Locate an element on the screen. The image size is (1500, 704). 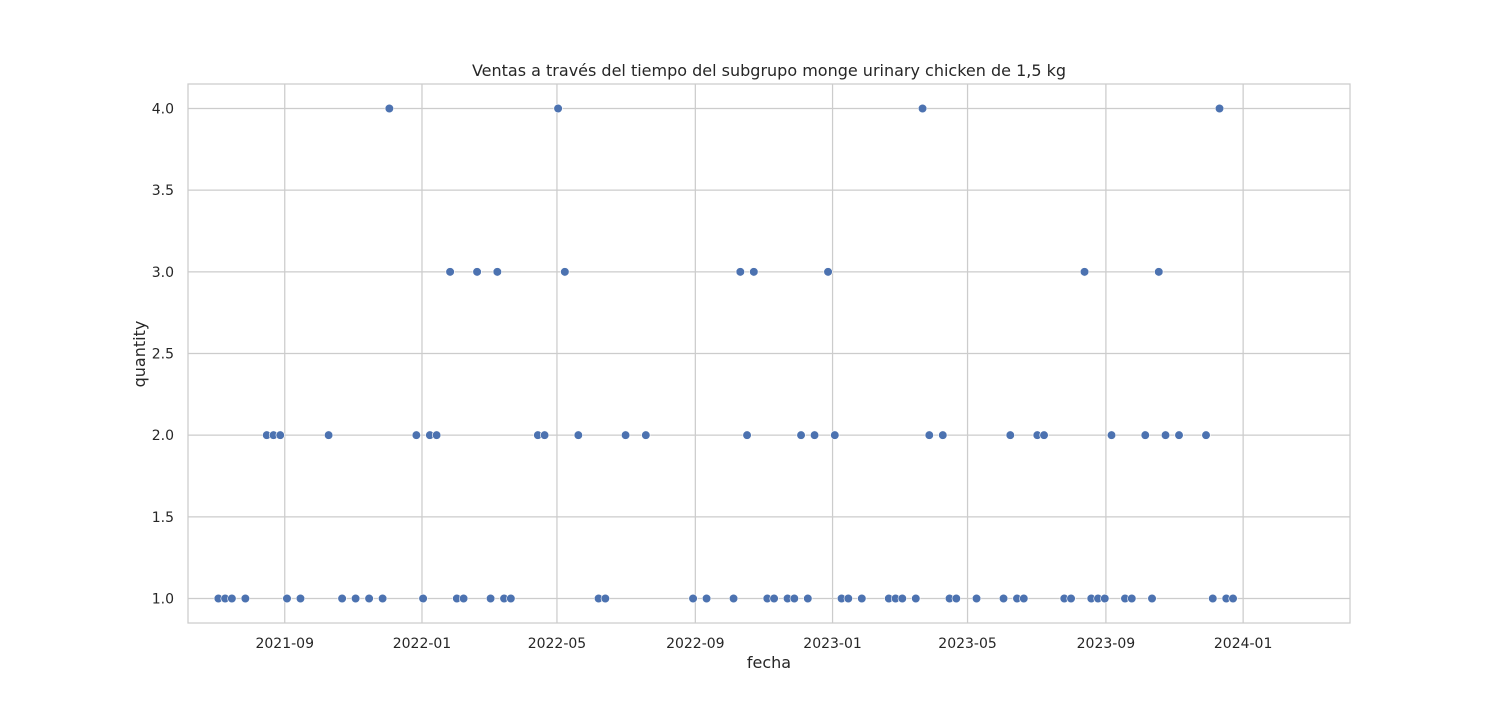
x-tick-label: 2022-05 is located at coordinates (557, 644).